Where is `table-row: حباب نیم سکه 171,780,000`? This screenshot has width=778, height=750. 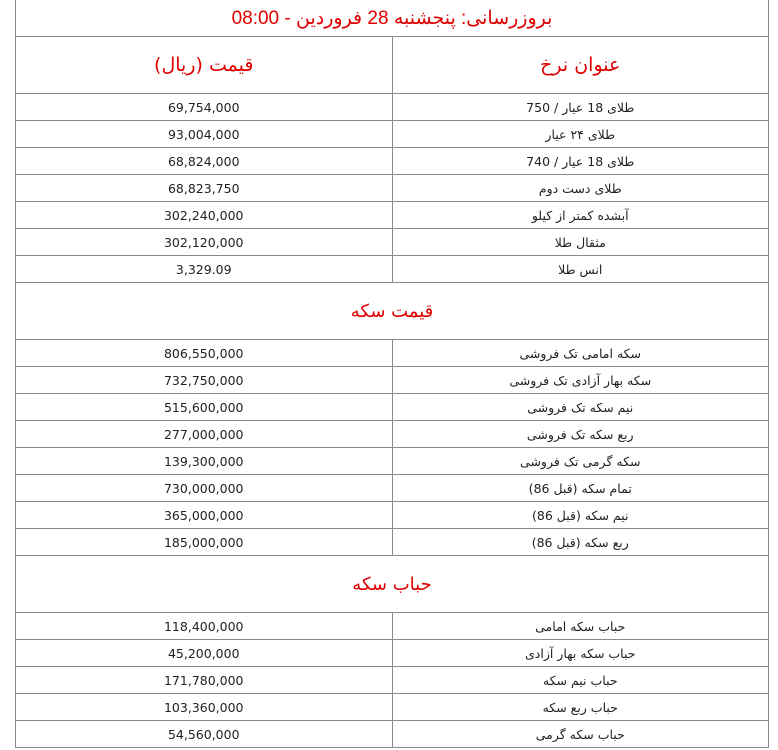 table-row: حباب نیم سکه 171,780,000 is located at coordinates (392, 680).